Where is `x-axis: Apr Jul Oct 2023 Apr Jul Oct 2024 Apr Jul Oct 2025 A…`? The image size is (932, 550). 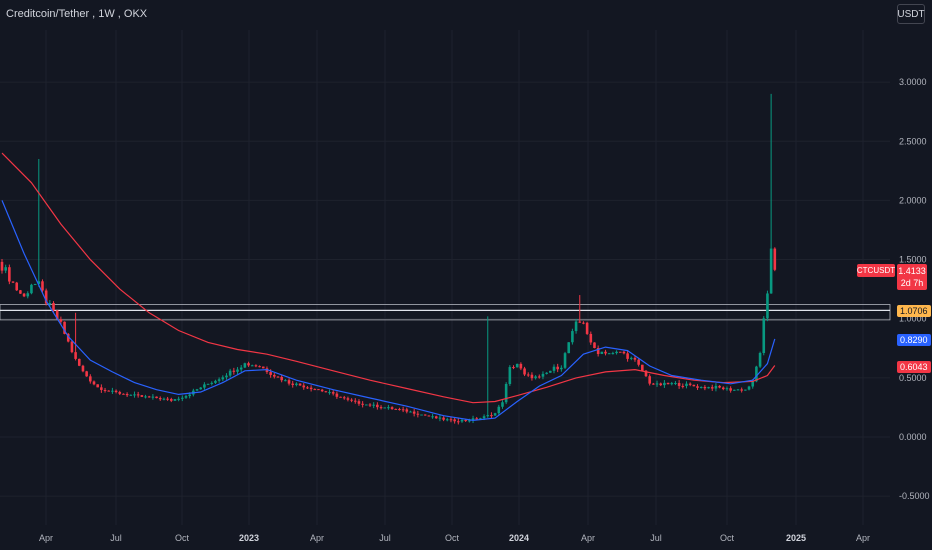
x-axis: Apr Jul Oct 2023 Apr Jul Oct 2024 Apr Jul Oct 2025 A… is located at coordinates (454, 538).